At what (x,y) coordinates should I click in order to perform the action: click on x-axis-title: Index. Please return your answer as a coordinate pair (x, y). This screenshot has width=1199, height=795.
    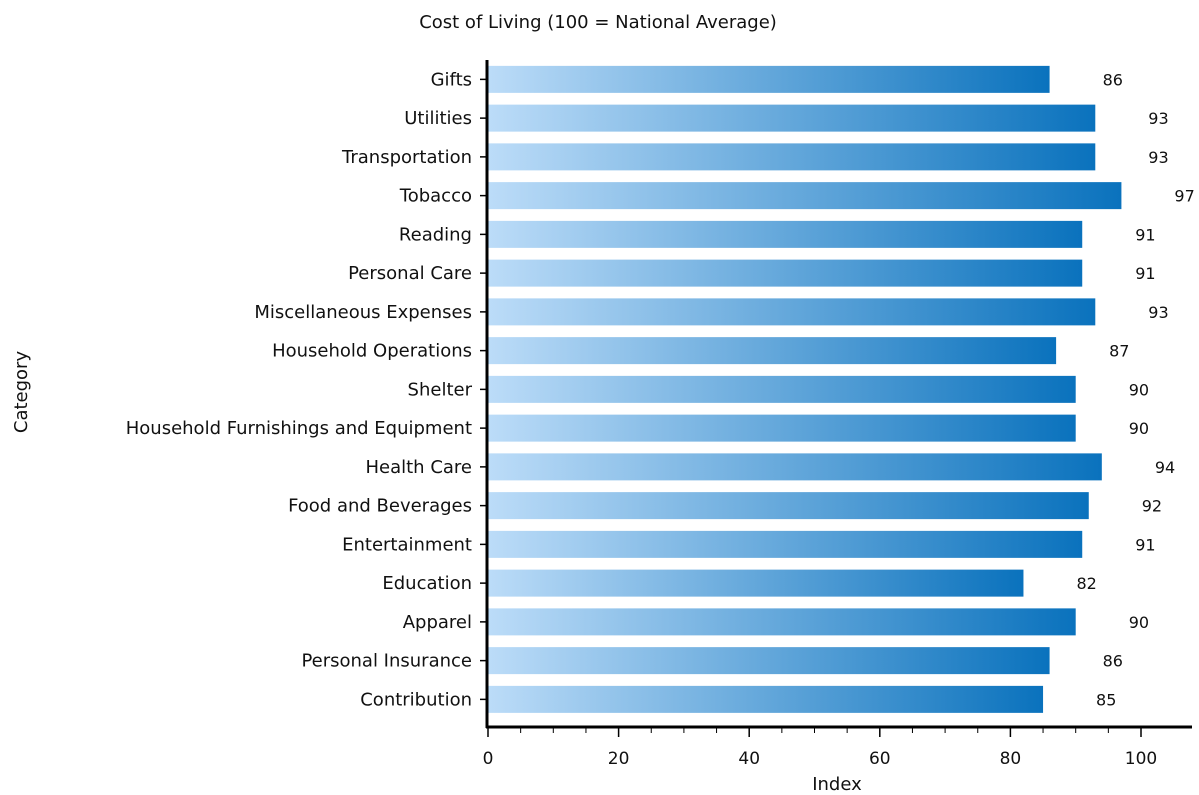
    Looking at the image, I should click on (837, 784).